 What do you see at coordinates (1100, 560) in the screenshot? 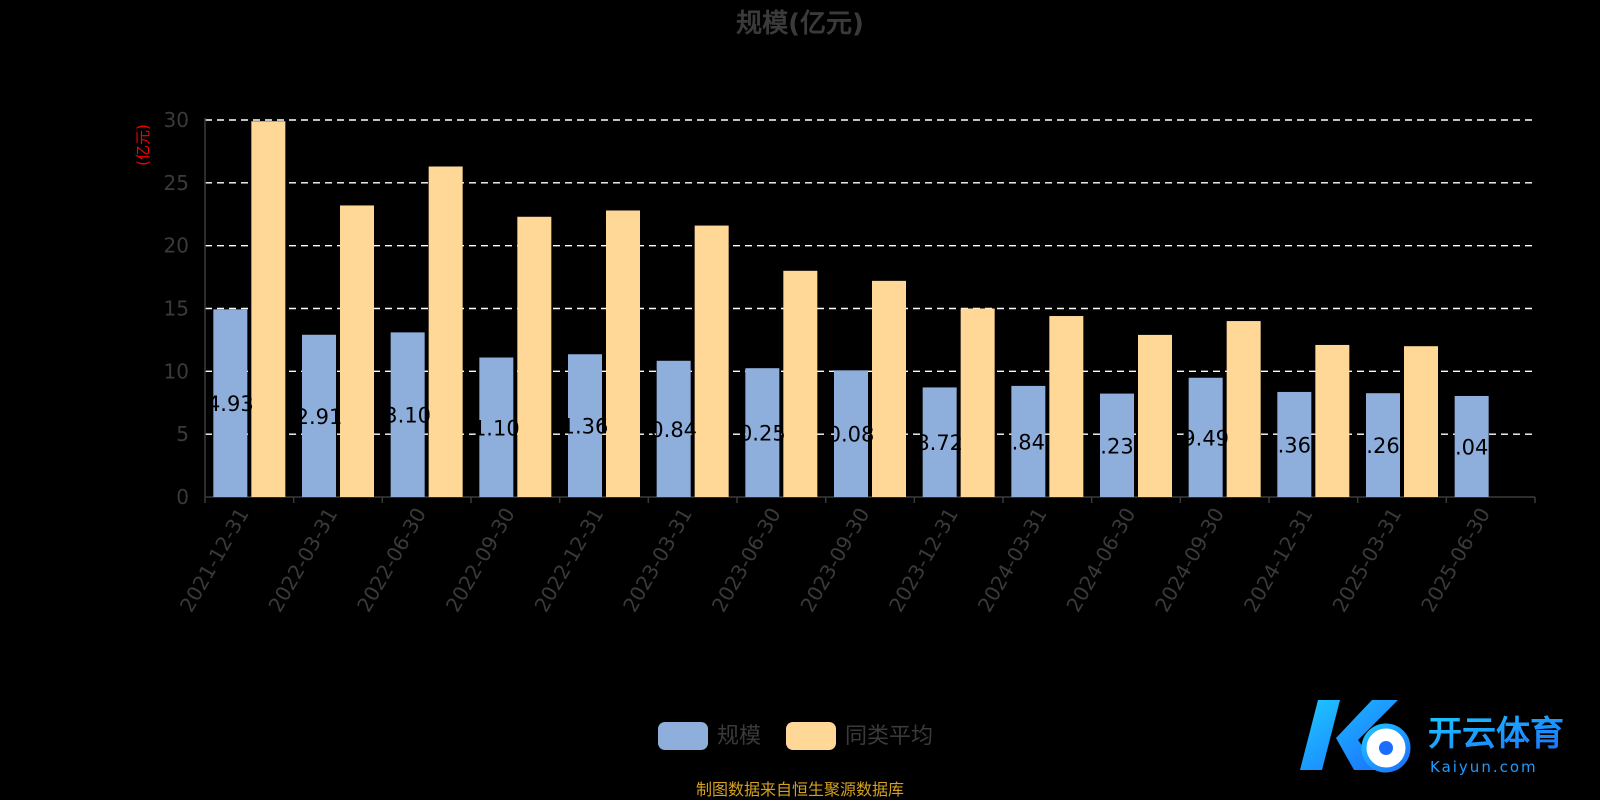
I see `x-tick-label: 2024-06-30` at bounding box center [1100, 560].